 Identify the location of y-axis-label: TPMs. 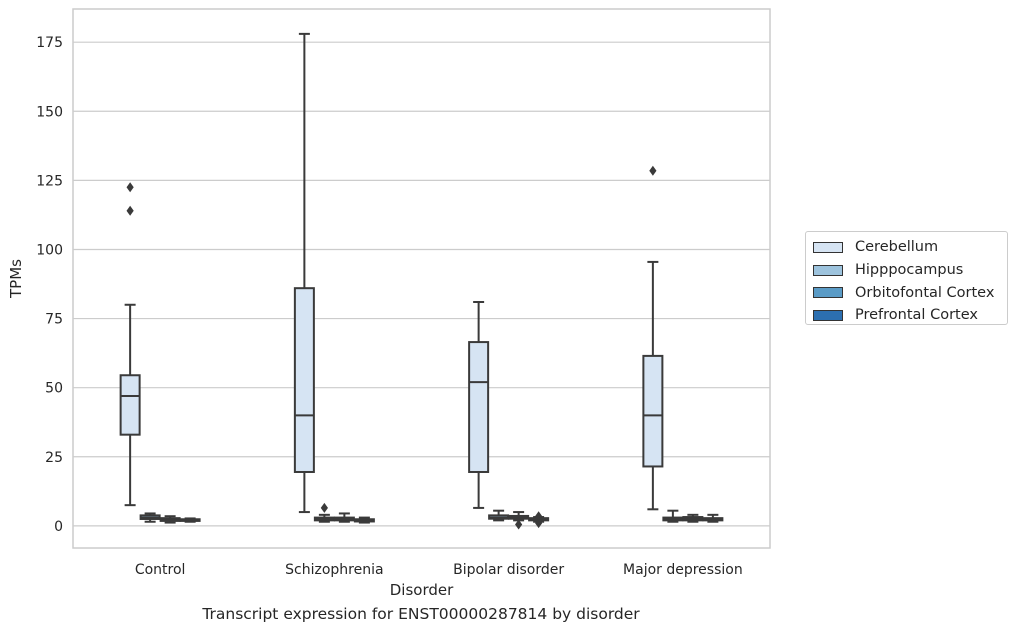
(16, 279).